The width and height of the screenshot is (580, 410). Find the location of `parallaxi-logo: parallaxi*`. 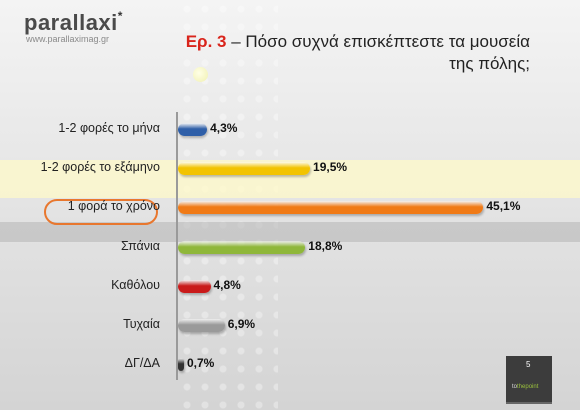

parallaxi-logo: parallaxi* is located at coordinates (73, 22).